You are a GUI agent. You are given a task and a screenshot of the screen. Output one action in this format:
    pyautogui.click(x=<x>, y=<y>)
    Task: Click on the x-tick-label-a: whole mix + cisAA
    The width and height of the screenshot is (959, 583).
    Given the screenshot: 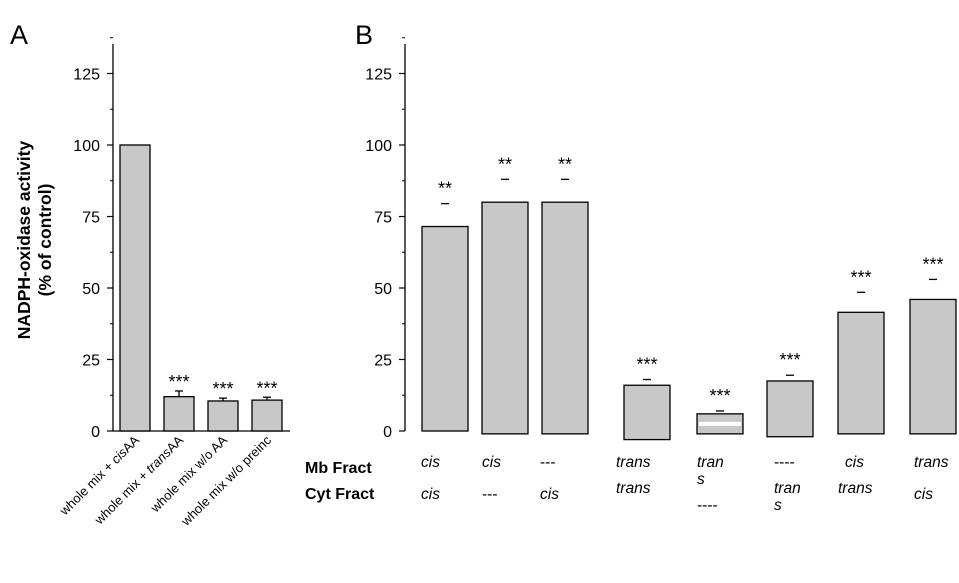 What is the action you would take?
    pyautogui.click(x=99, y=475)
    